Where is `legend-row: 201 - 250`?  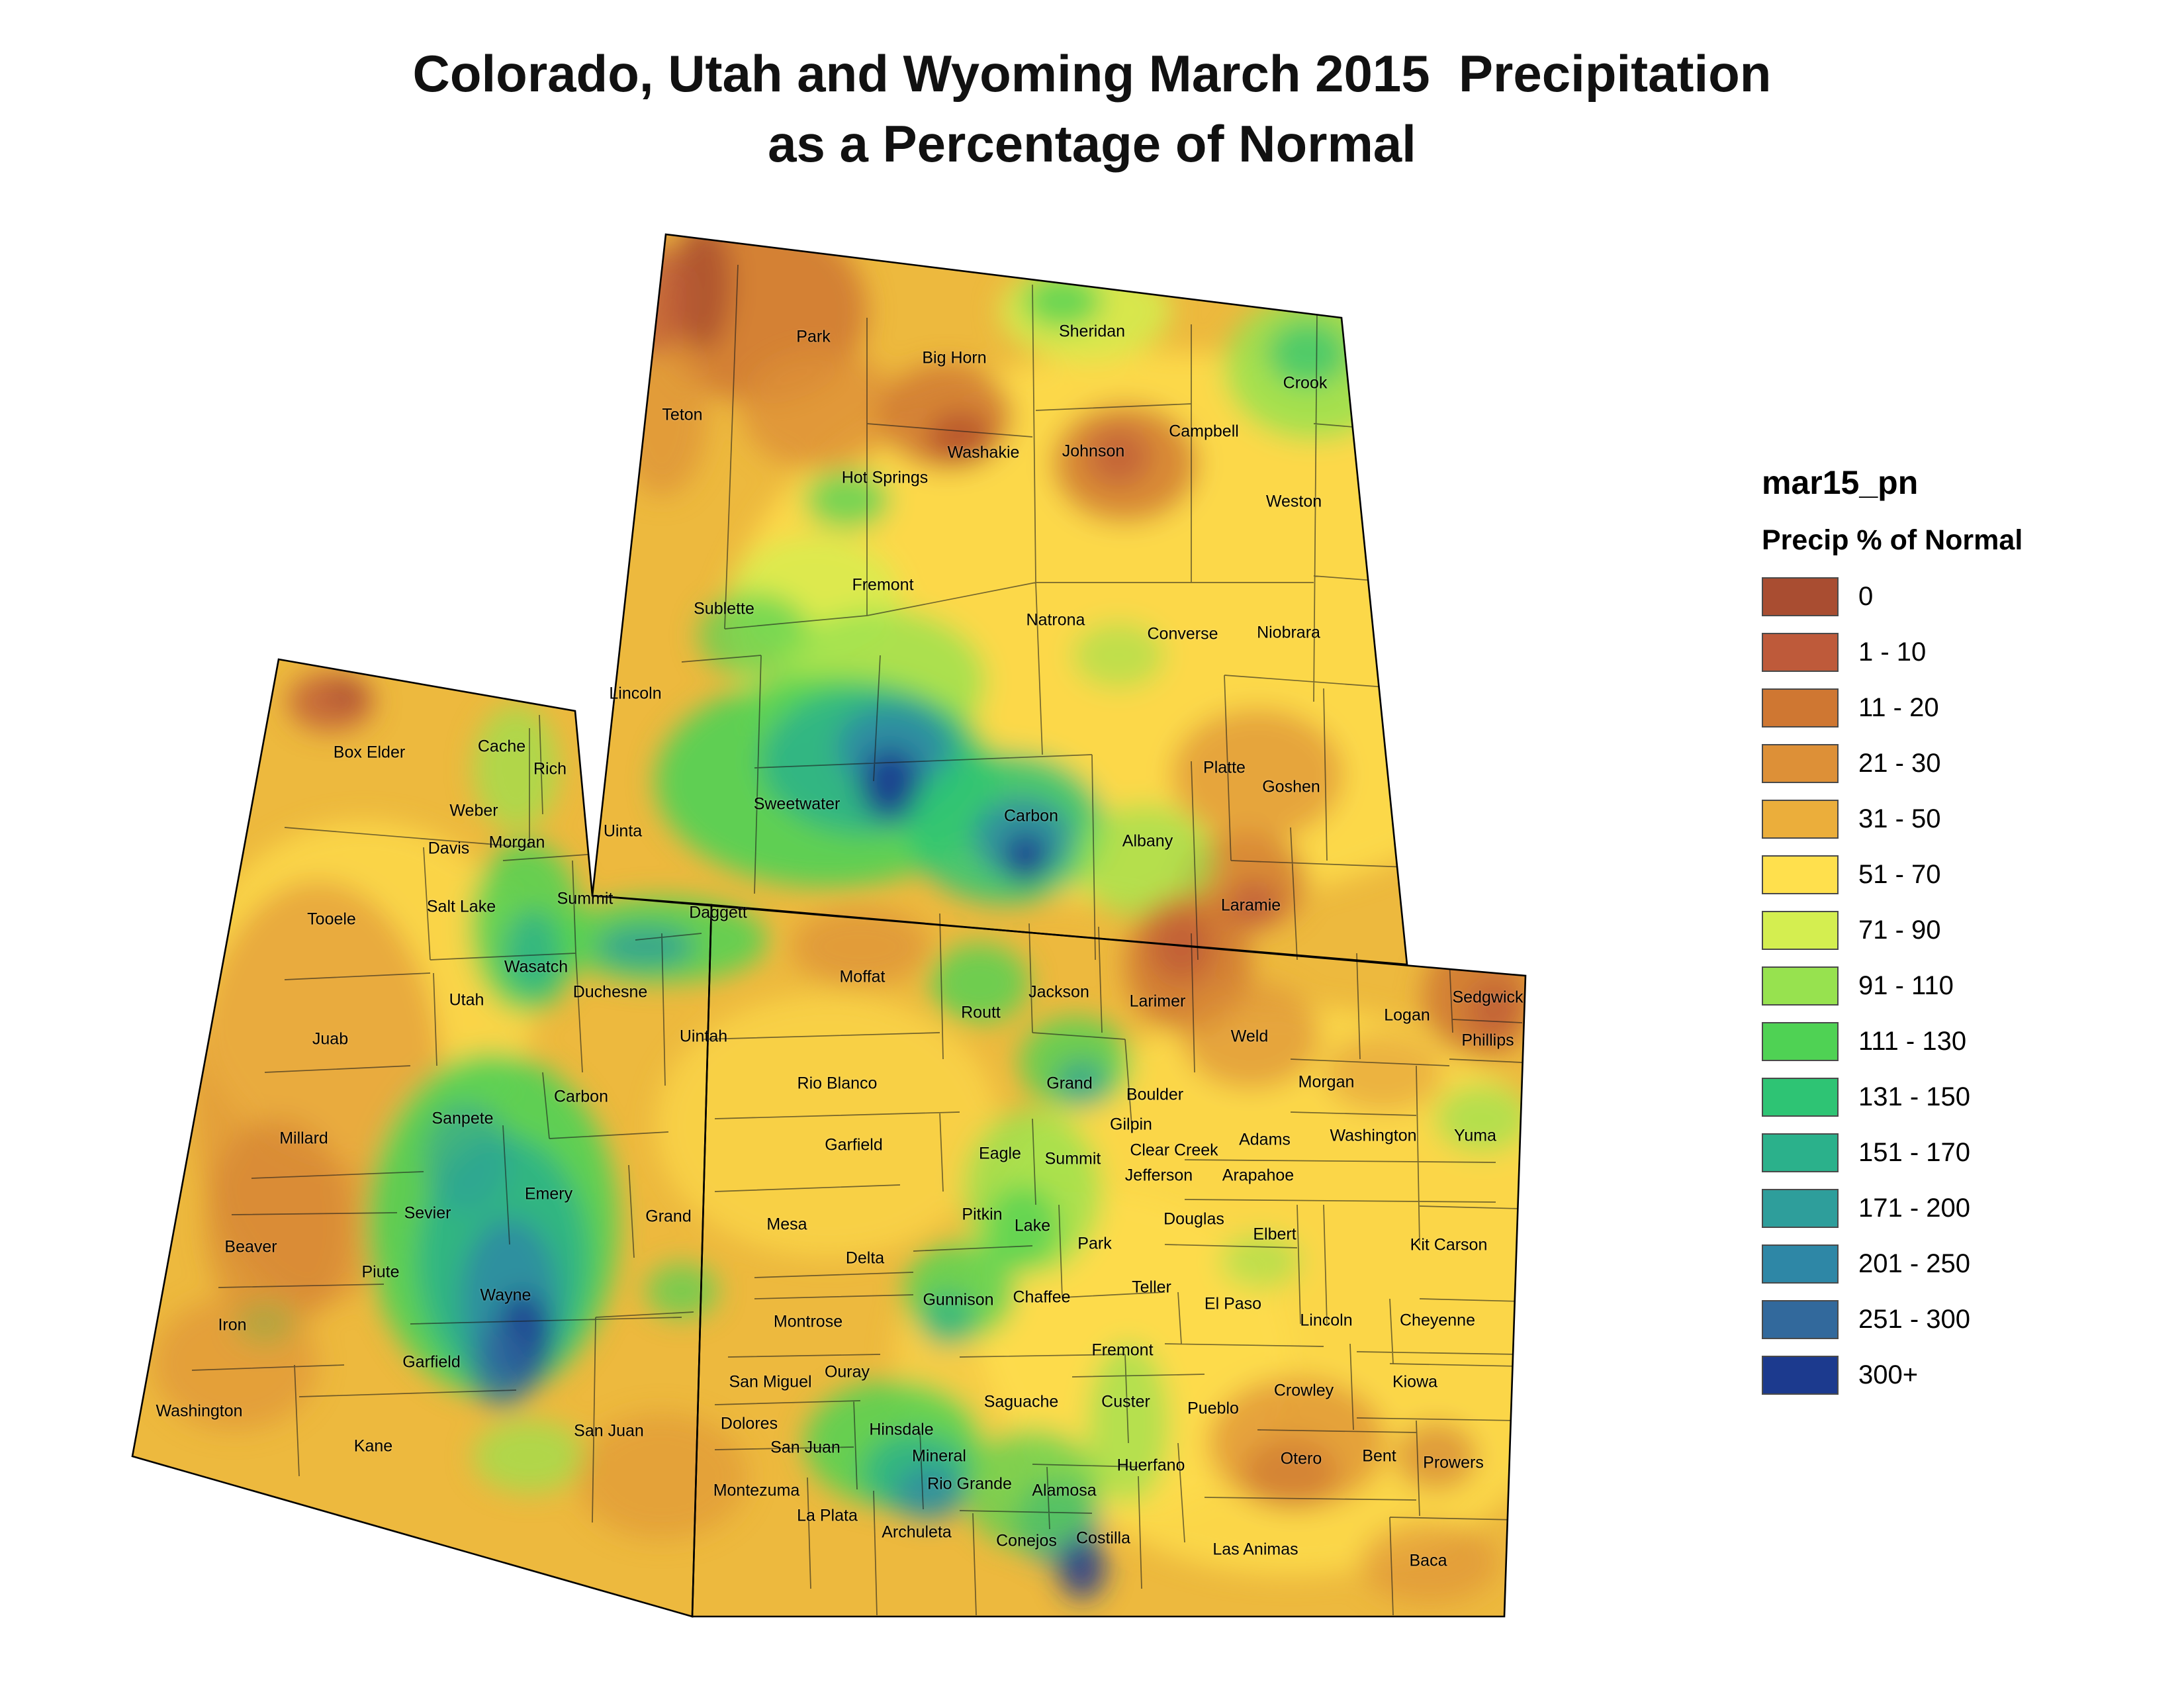 legend-row: 201 - 250 is located at coordinates (1947, 1264).